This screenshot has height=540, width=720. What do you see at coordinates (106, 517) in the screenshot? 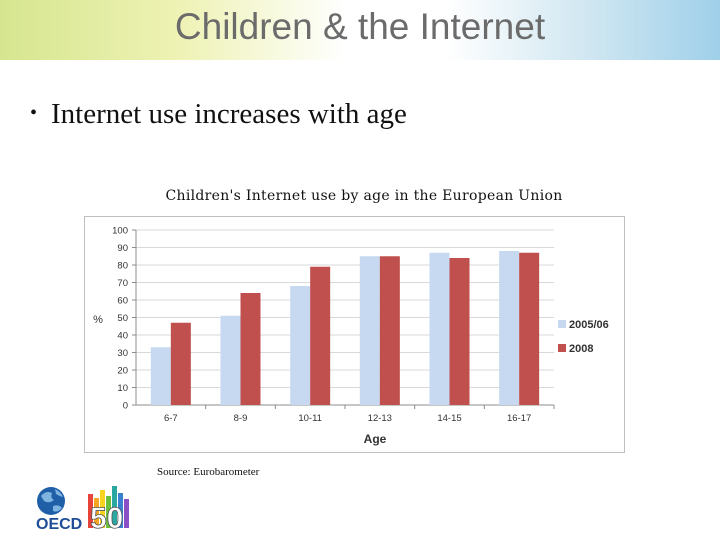
I see `anniversary-number: 50` at bounding box center [106, 517].